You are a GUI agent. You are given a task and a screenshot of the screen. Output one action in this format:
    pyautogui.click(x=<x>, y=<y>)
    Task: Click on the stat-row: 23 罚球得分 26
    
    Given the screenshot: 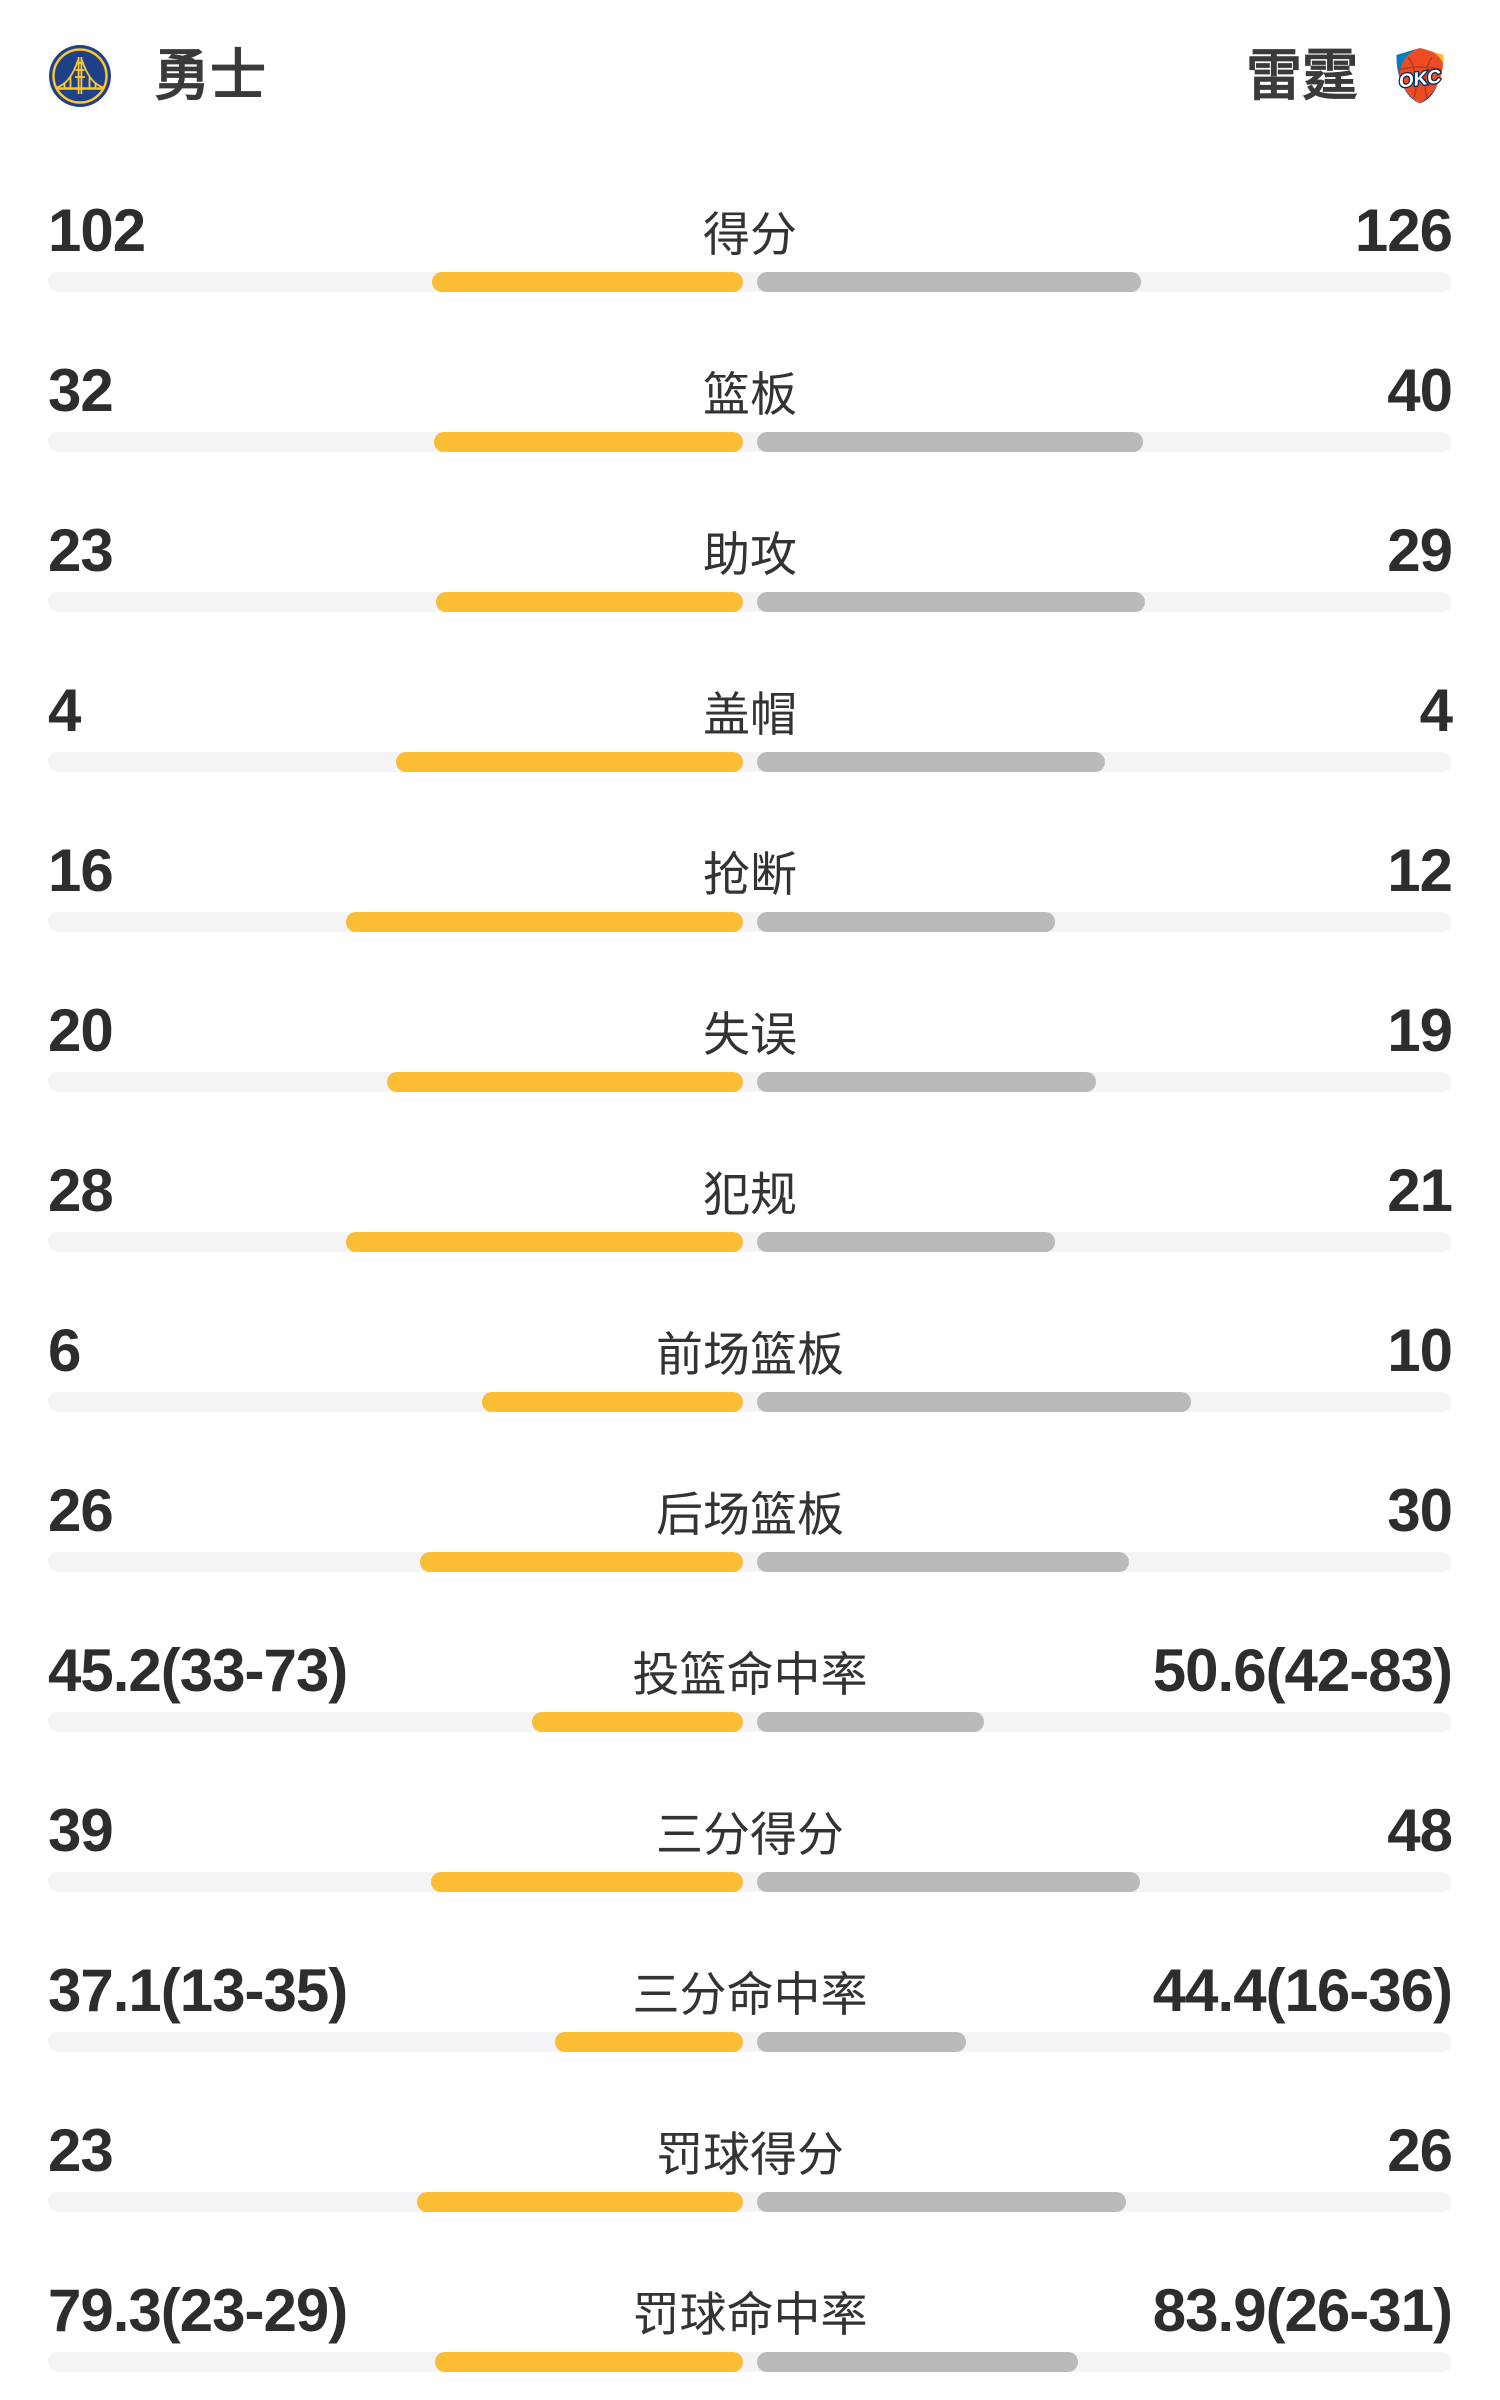 What is the action you would take?
    pyautogui.click(x=750, y=2163)
    